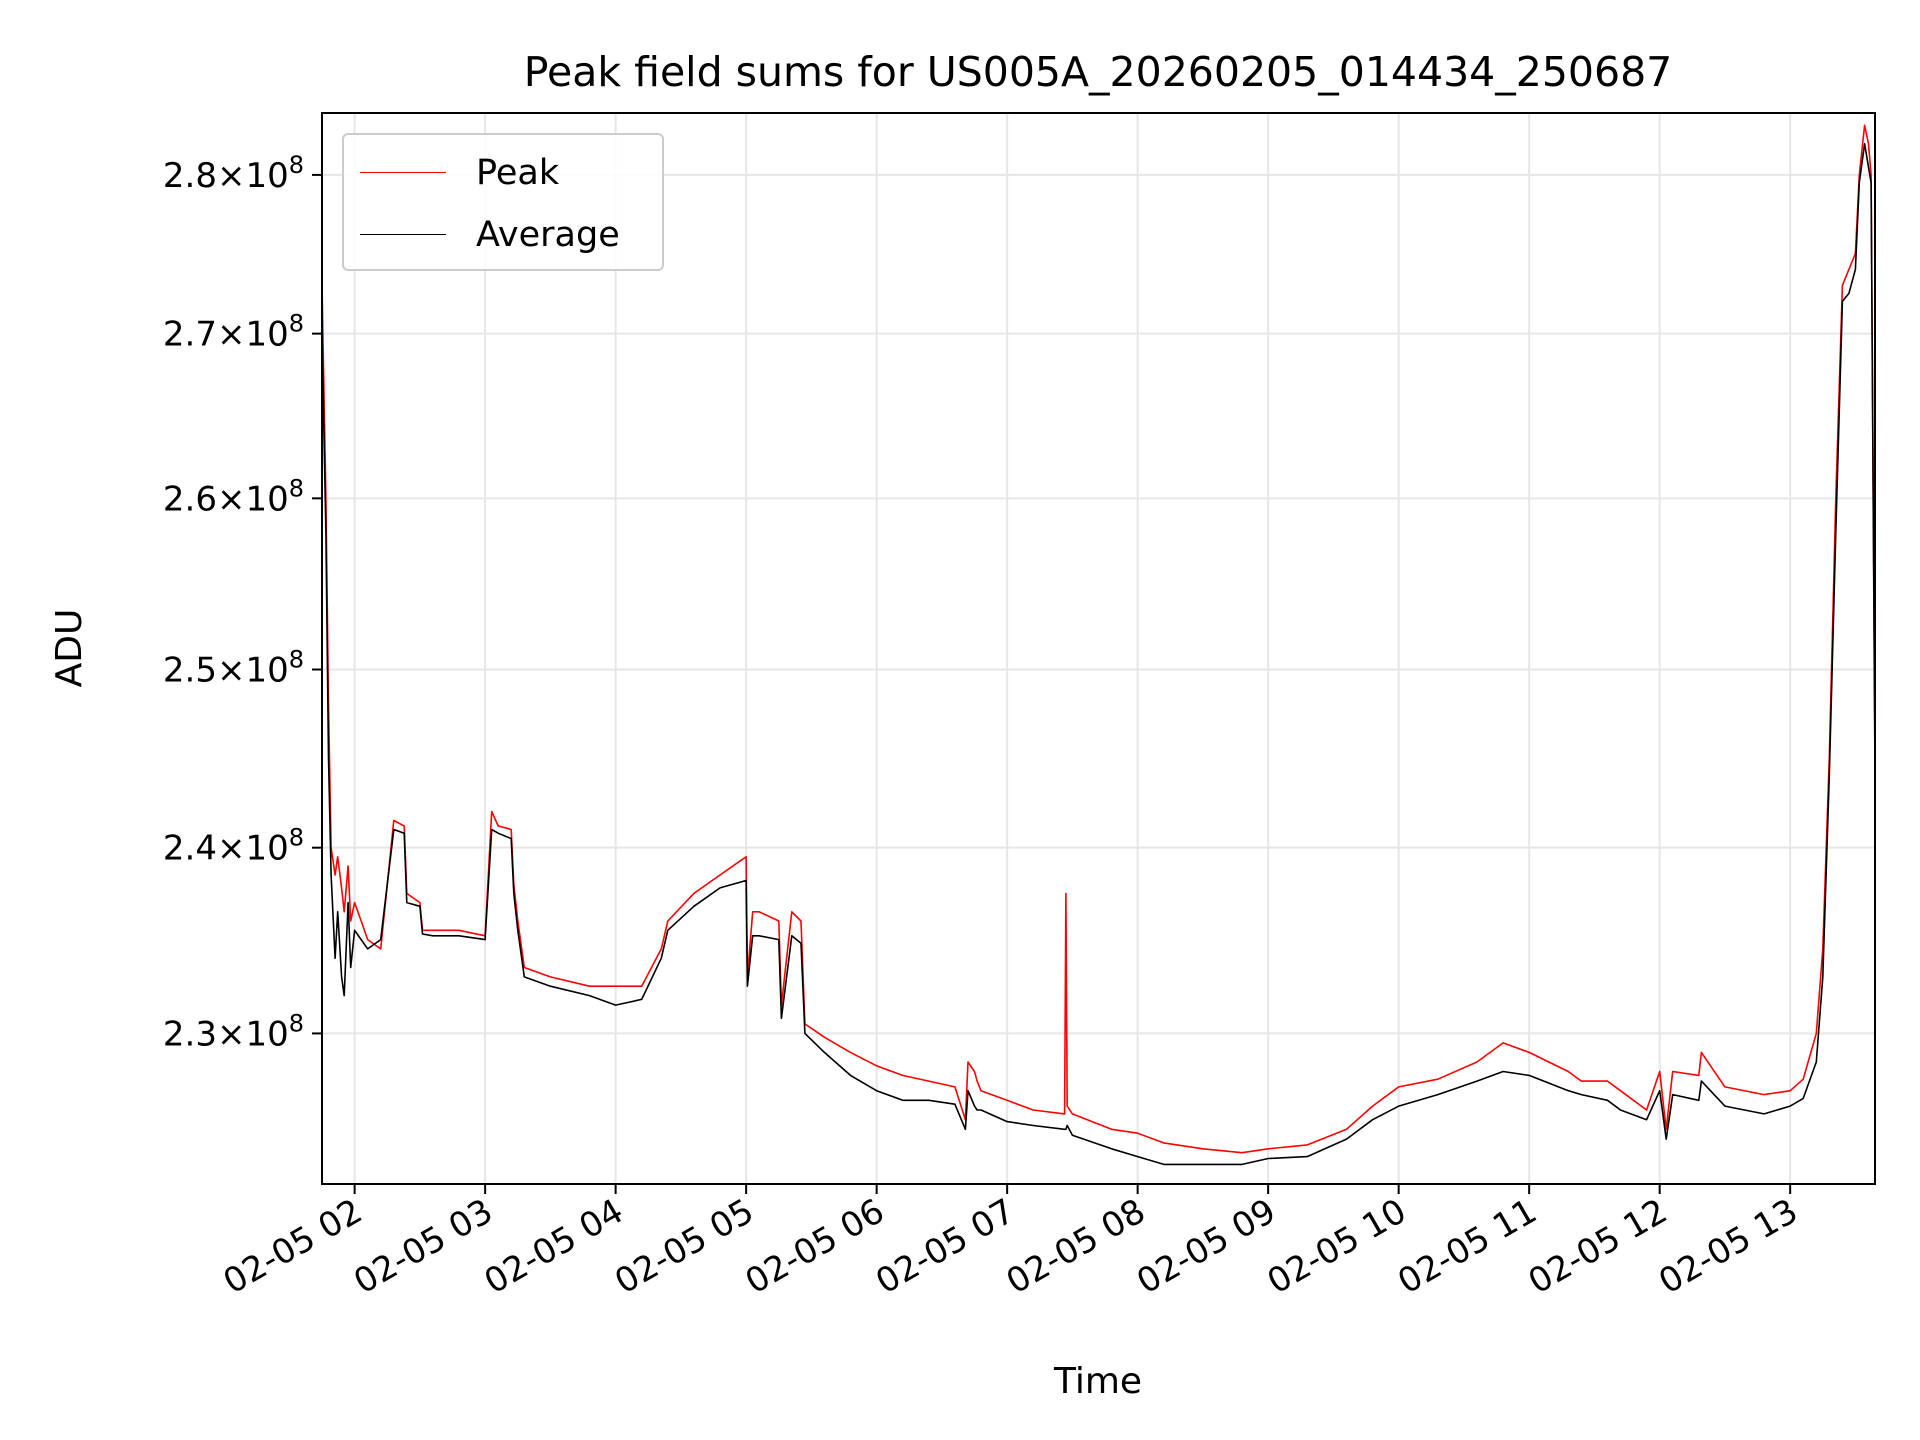 The image size is (1920, 1440). I want to click on x-axis-label: Time, so click(1097, 1381).